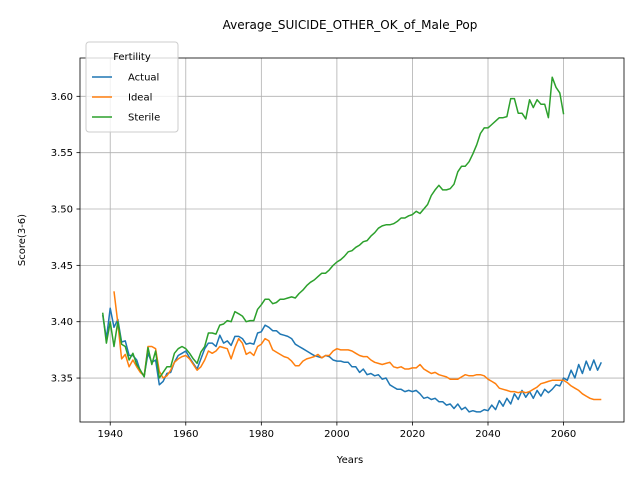 Image resolution: width=640 pixels, height=480 pixels. Describe the element at coordinates (350, 25) in the screenshot. I see `chart-title: Average_SUICIDE_OTHER_OK_of_Male_Pop` at that location.